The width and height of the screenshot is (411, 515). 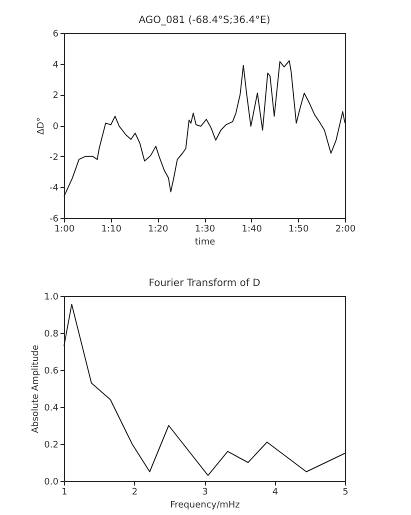 I want to click on x-tick-label: 1:40, so click(x=252, y=229).